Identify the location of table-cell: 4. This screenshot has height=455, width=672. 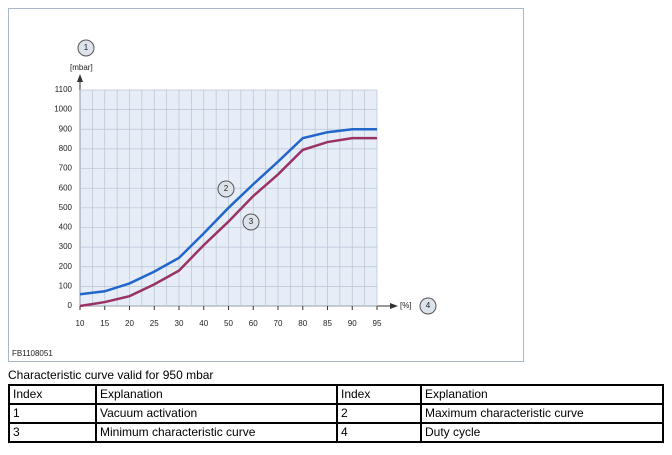
(379, 432).